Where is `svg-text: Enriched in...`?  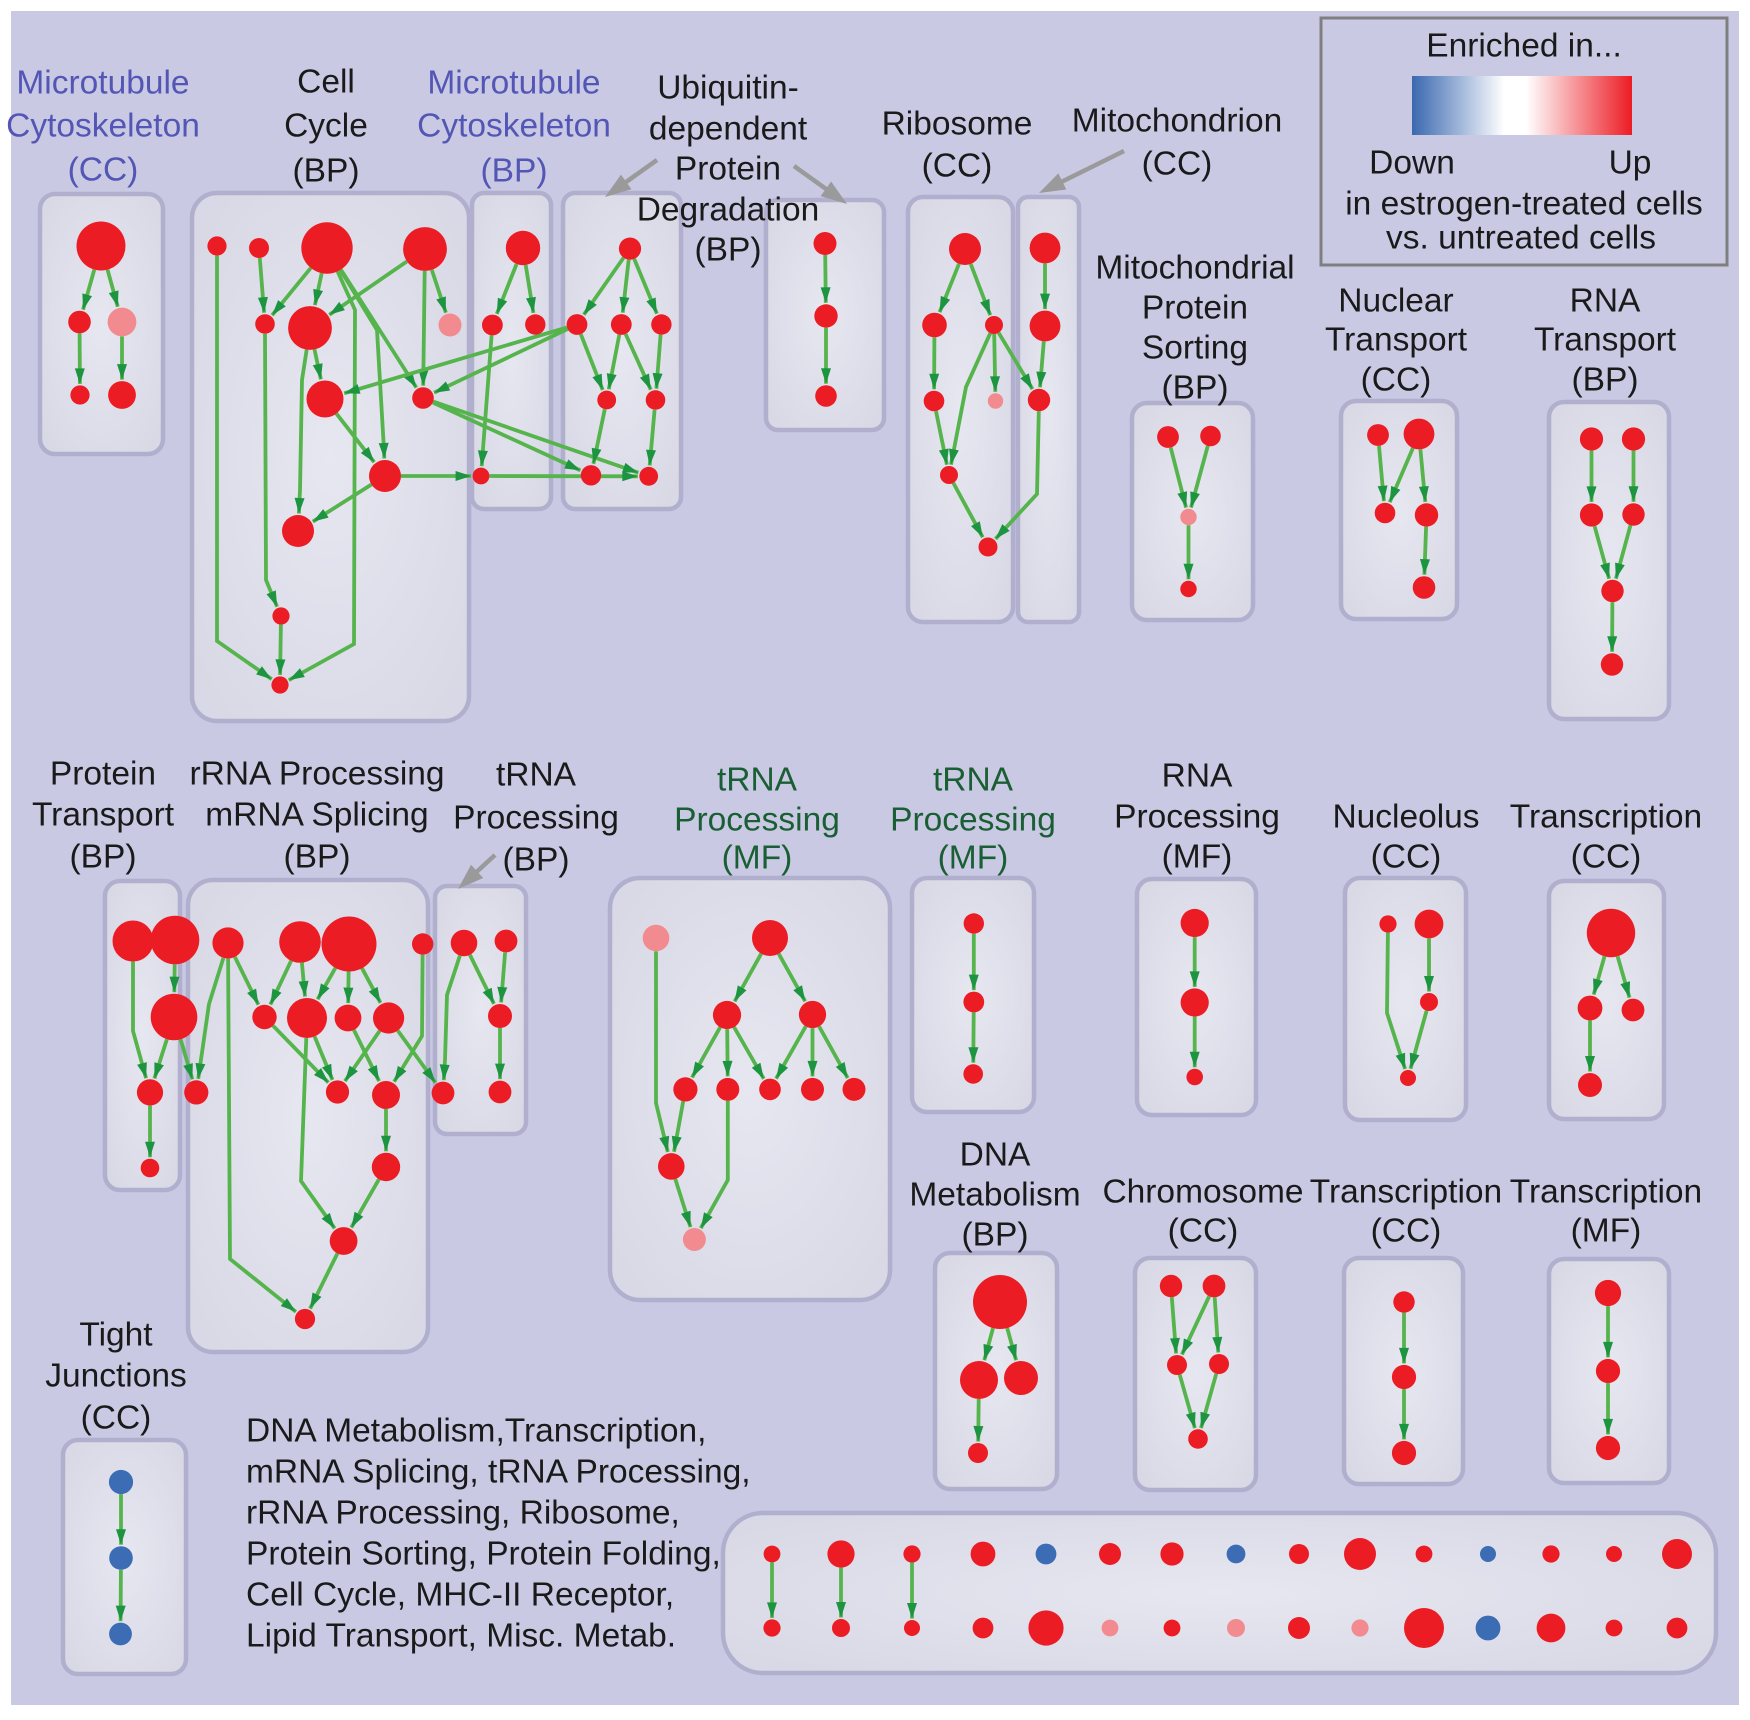
svg-text: Enriched in... is located at coordinates (1524, 46).